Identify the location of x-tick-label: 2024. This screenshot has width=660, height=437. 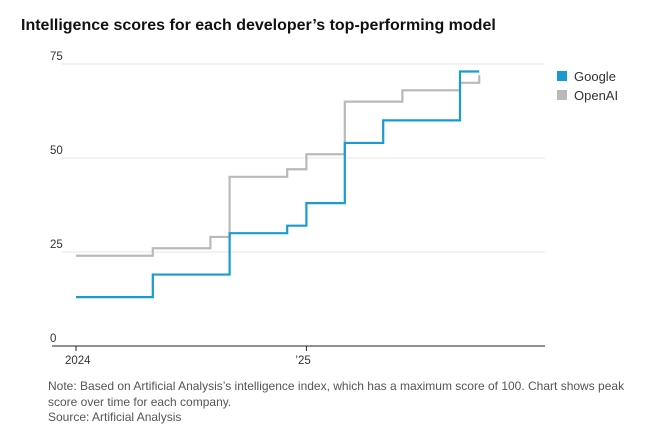
(78, 361).